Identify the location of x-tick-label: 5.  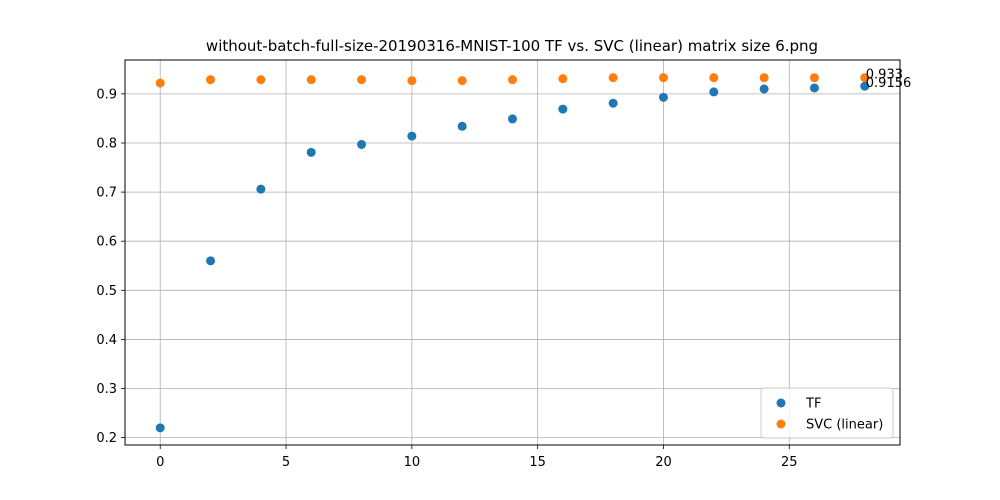
(286, 462).